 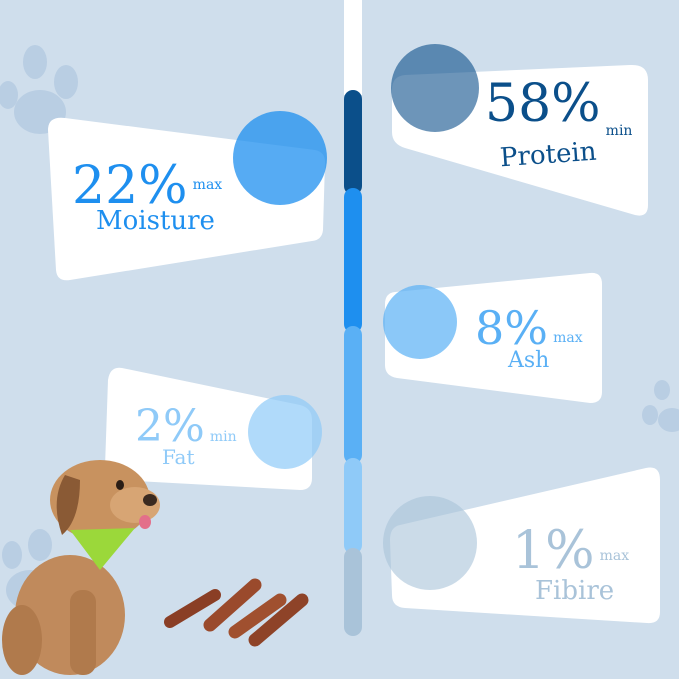 I want to click on stat-moisture: 22% max, so click(x=147, y=186).